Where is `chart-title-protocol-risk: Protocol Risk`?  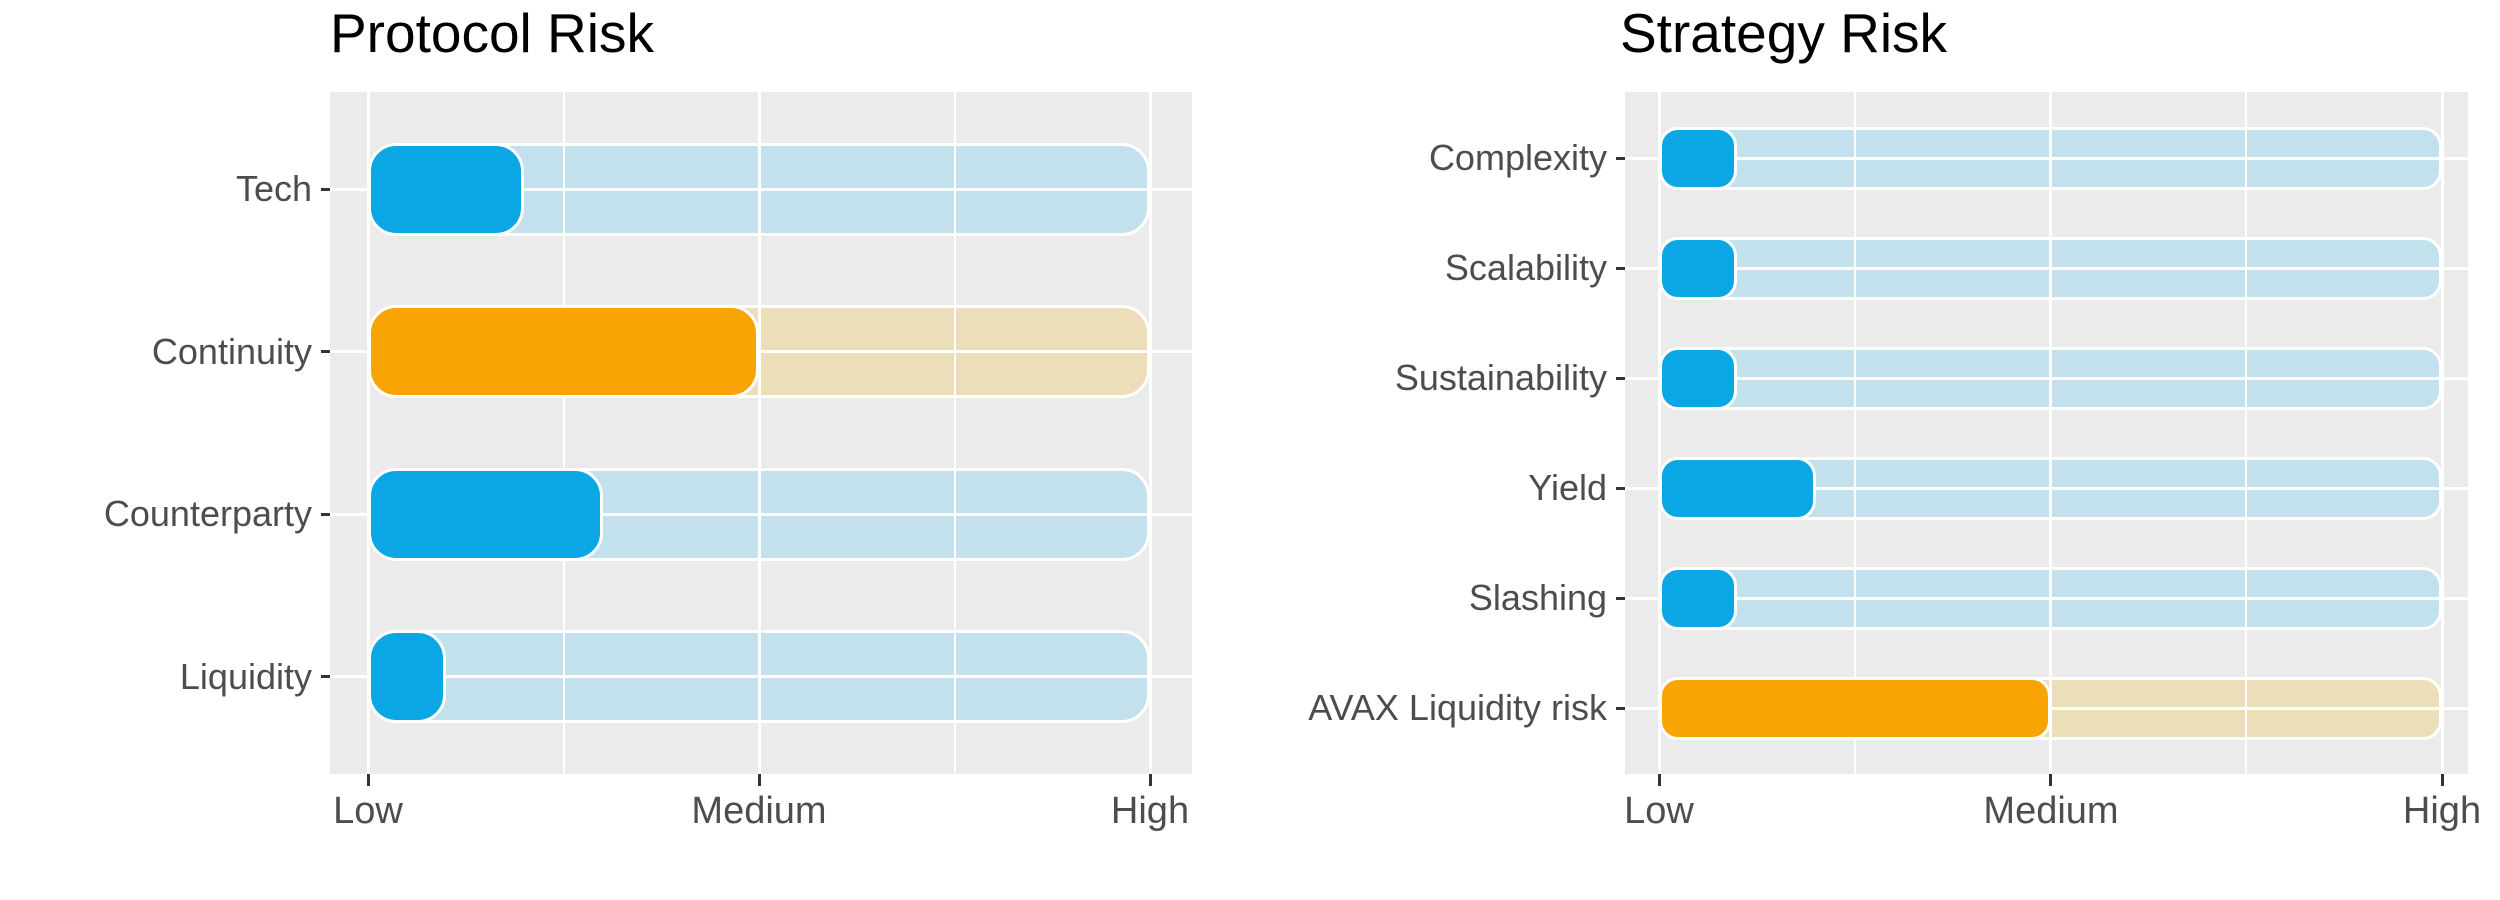 chart-title-protocol-risk: Protocol Risk is located at coordinates (492, 33).